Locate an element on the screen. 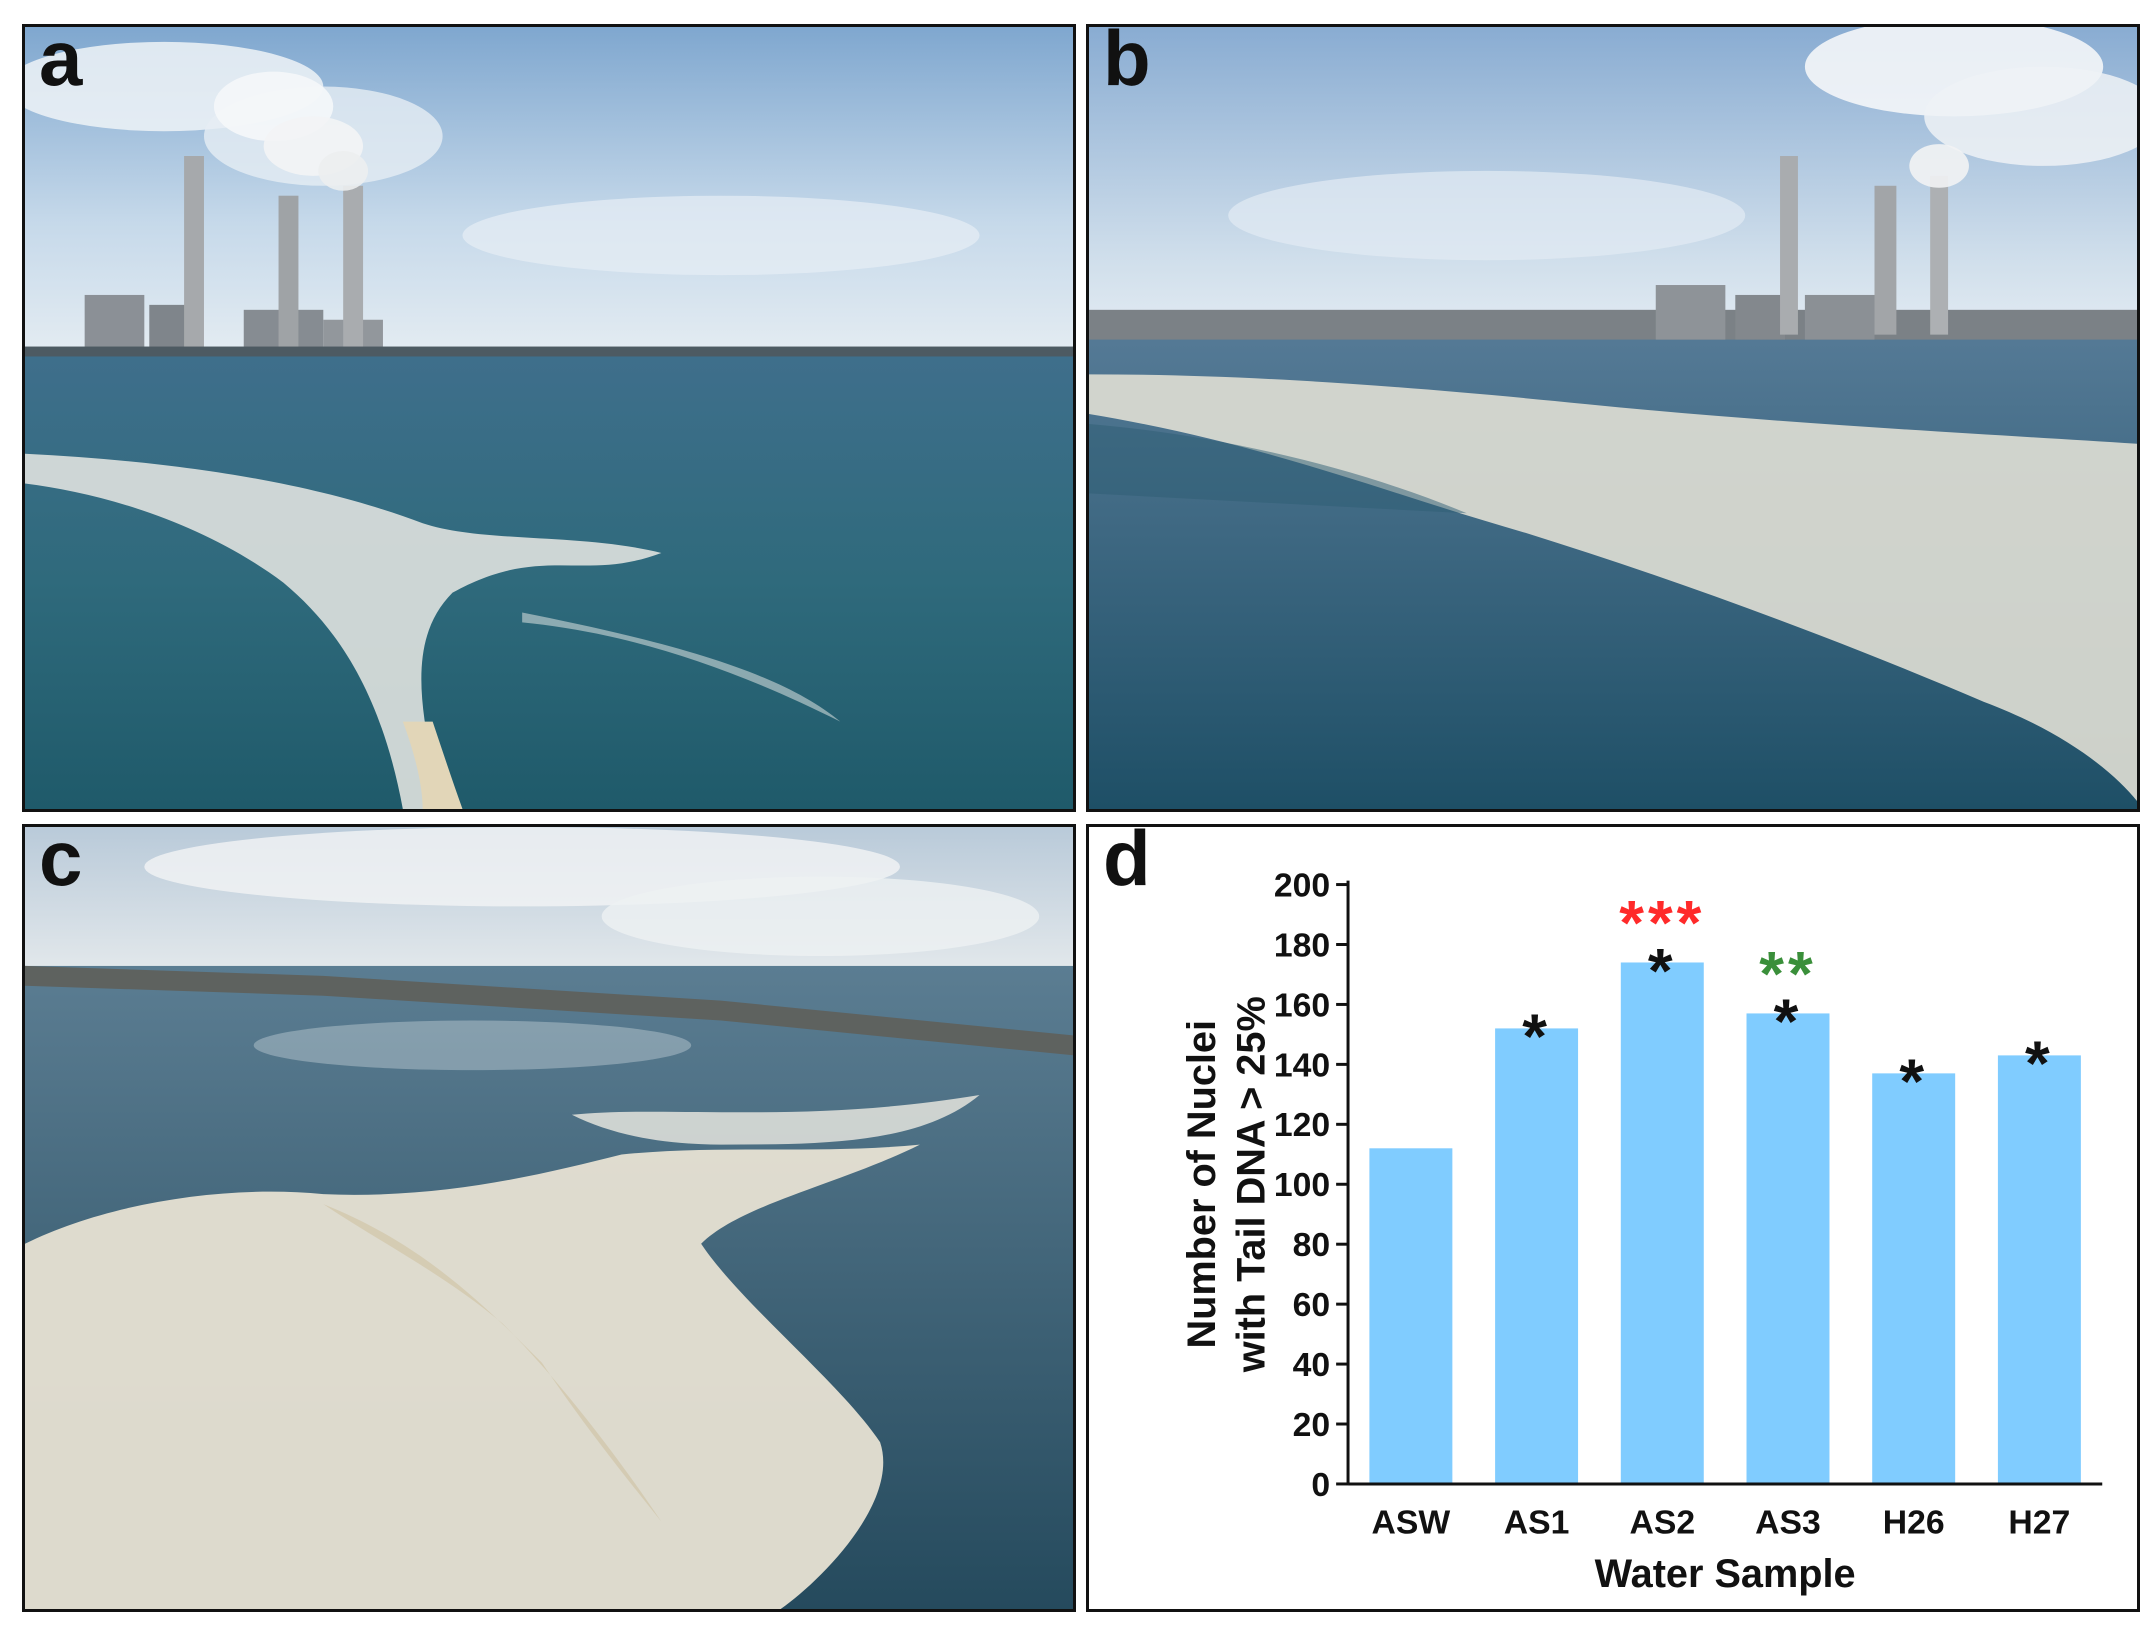 This screenshot has width=2154, height=1638. x-tick-label-as1: AS1 is located at coordinates (1537, 1523).